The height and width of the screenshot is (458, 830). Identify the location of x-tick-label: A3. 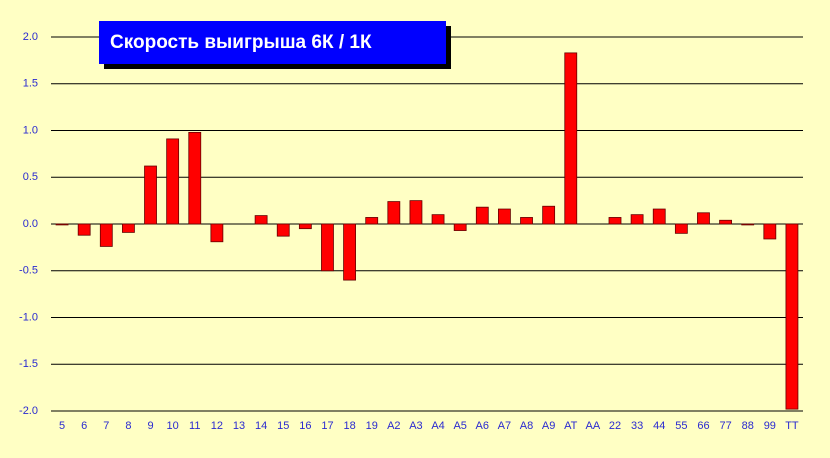
(415, 426).